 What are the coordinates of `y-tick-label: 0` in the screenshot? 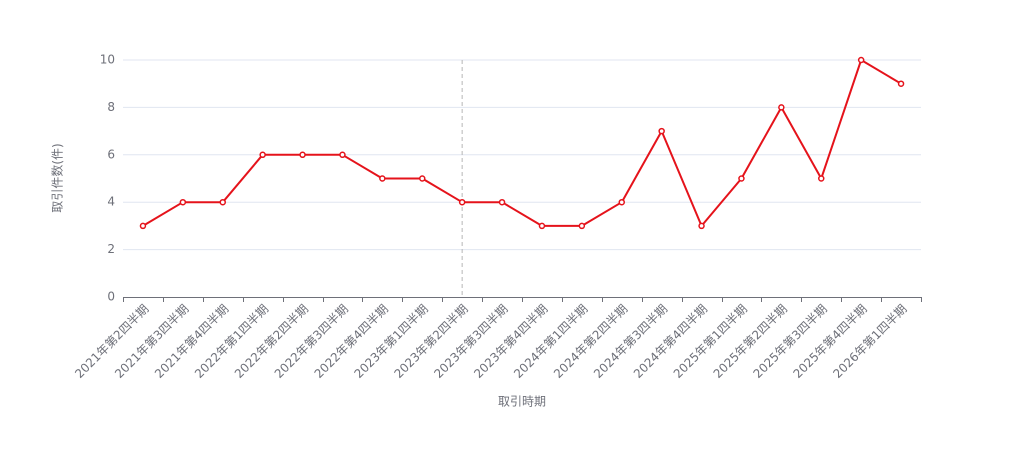 It's located at (111, 297).